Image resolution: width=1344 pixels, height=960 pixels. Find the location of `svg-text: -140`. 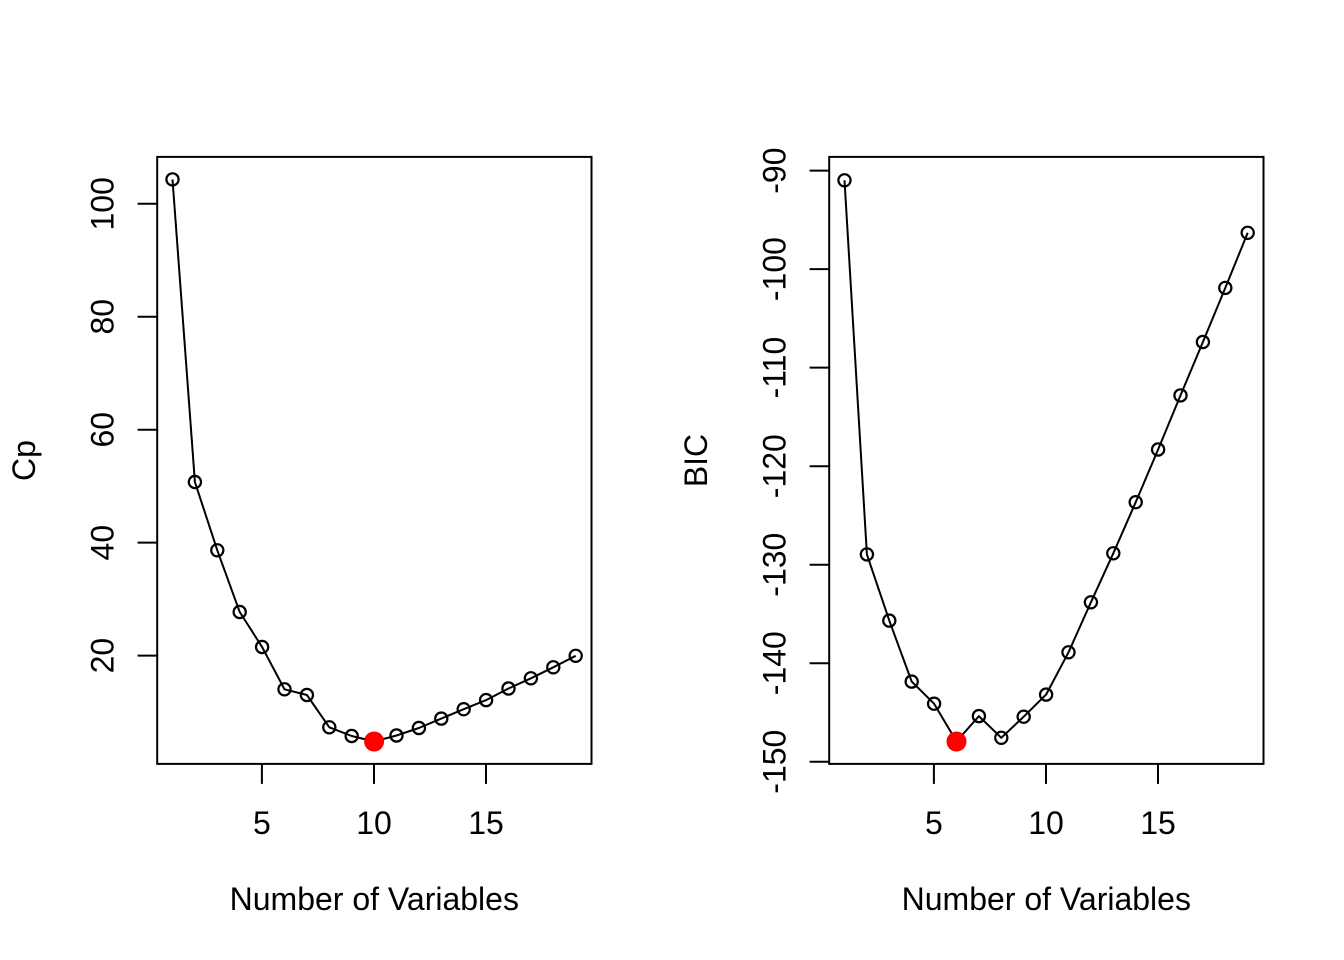

svg-text: -140 is located at coordinates (774, 663).